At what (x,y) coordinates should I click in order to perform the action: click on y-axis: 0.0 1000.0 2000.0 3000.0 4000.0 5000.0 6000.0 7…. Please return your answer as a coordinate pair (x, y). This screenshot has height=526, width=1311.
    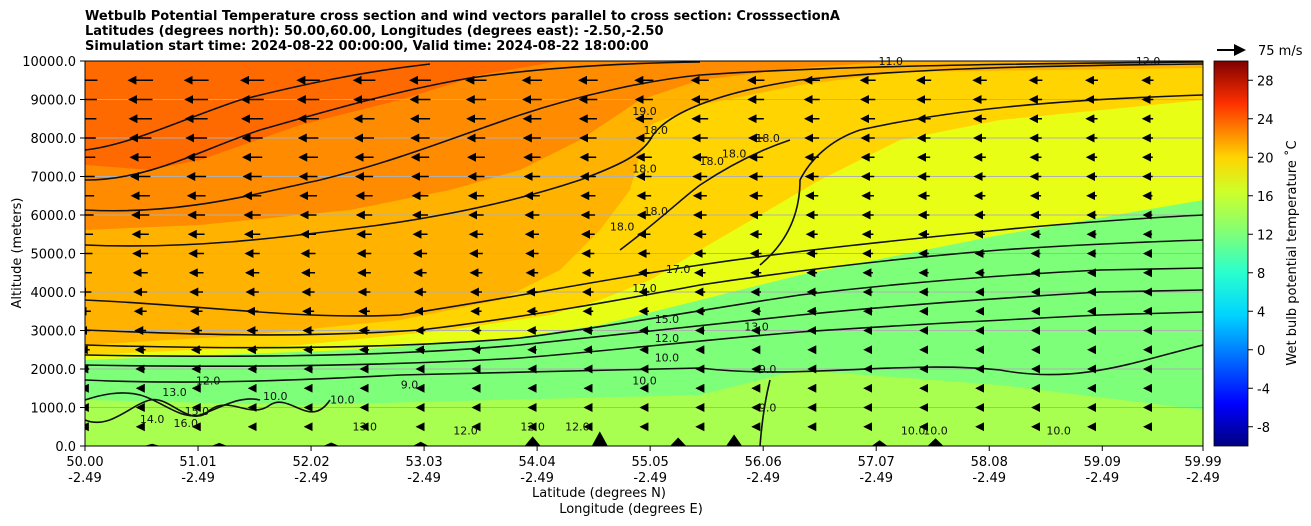
    Looking at the image, I should click on (53, 255).